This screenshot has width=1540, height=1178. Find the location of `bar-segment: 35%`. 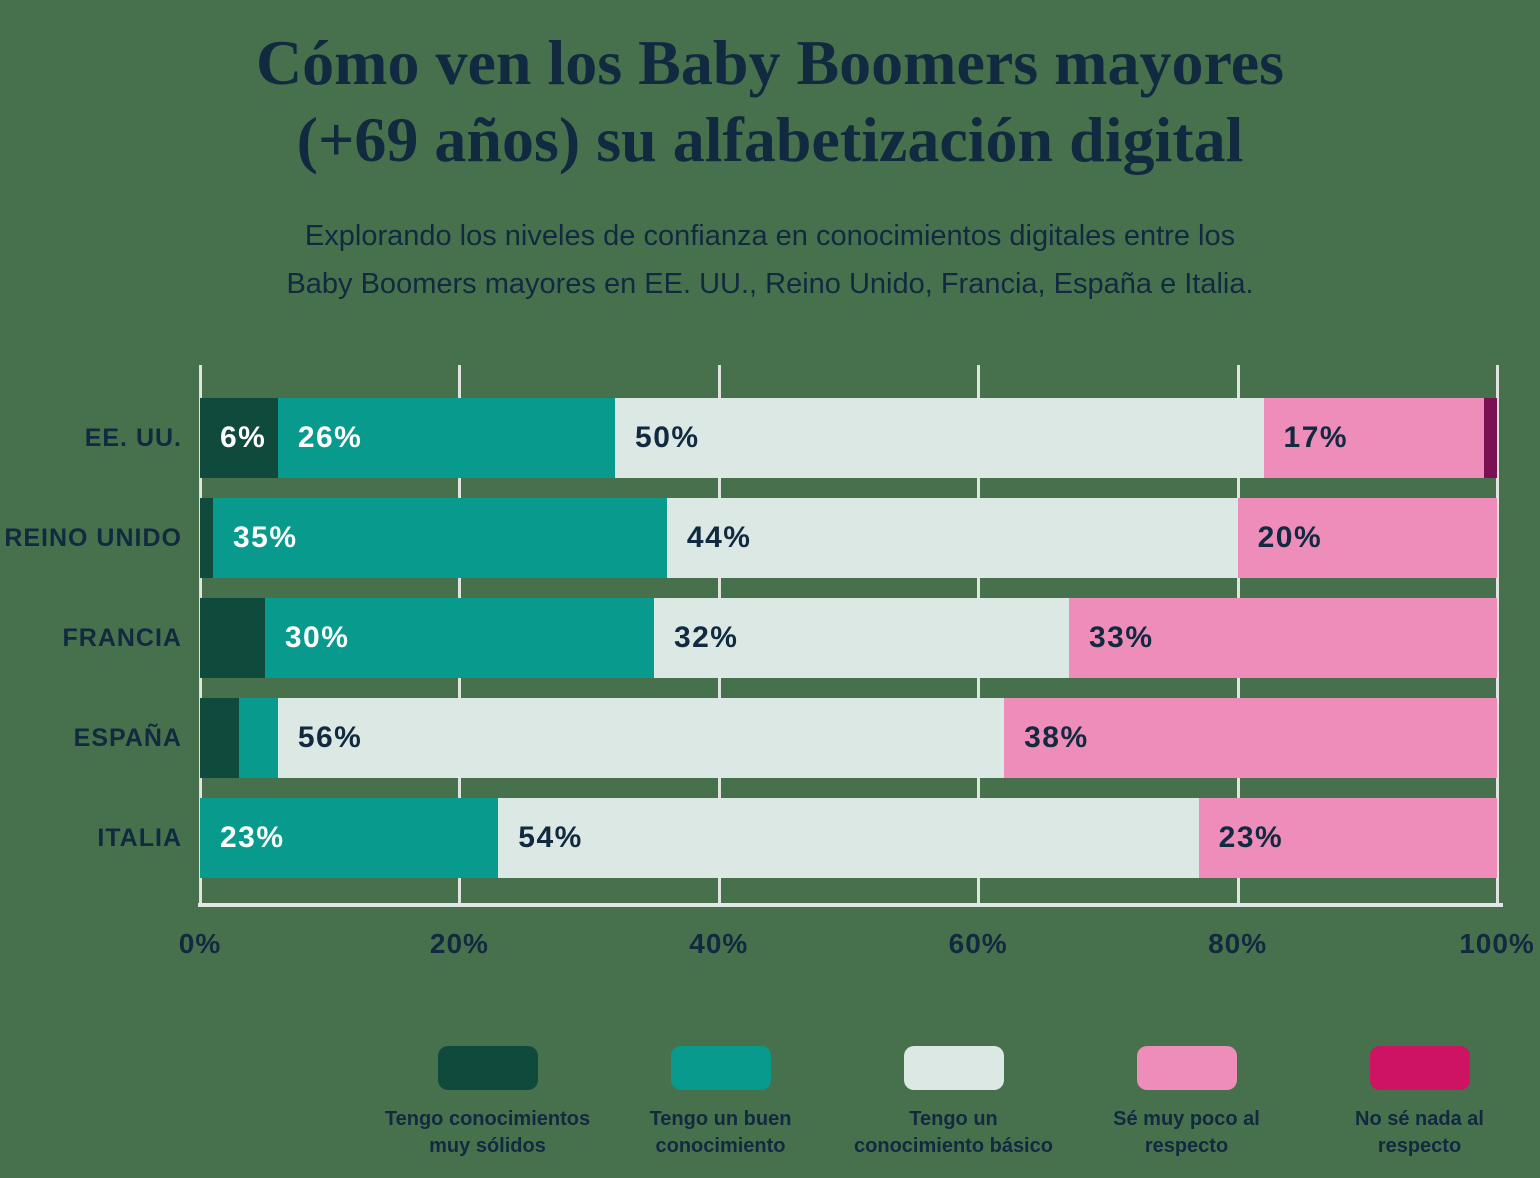

bar-segment: 35% is located at coordinates (439, 538).